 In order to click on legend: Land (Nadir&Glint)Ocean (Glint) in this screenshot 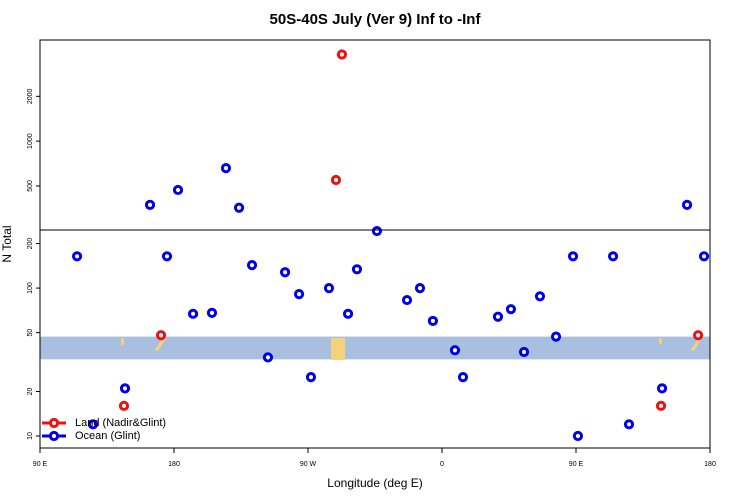, I will do `click(104, 429)`.